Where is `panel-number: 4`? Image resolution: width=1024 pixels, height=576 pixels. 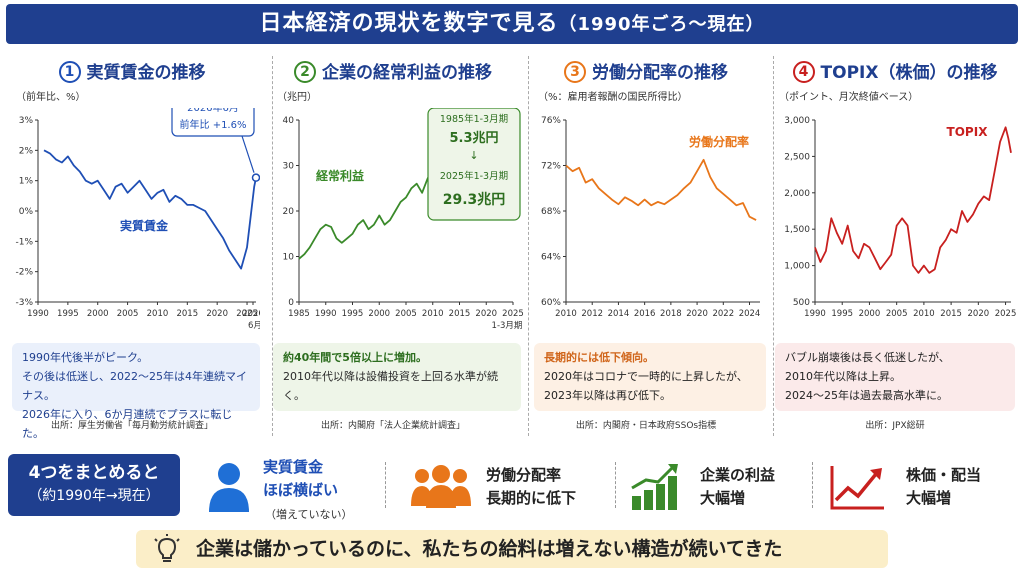
panel-number: 4 is located at coordinates (803, 72).